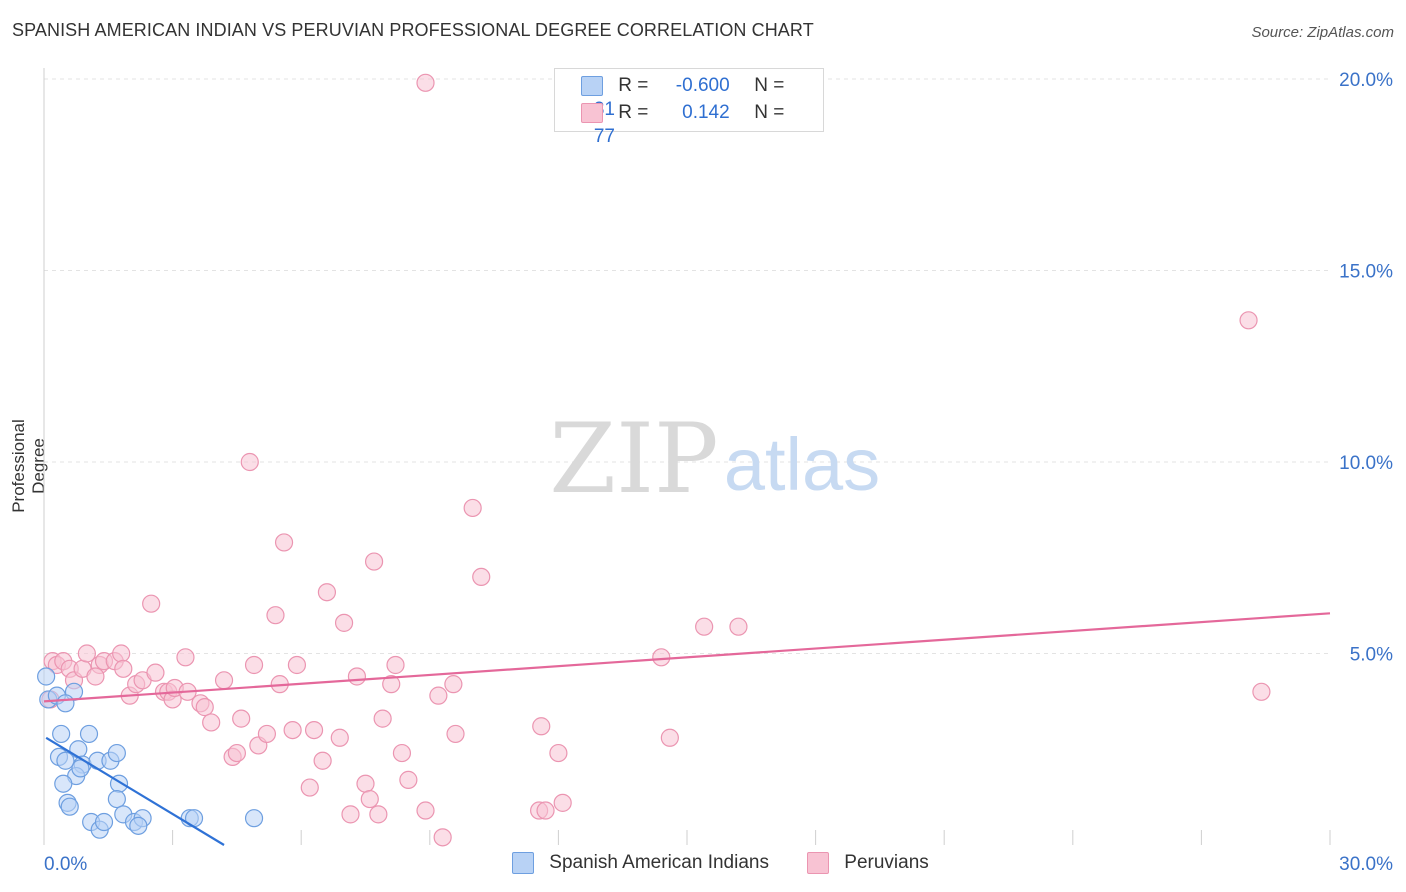 The height and width of the screenshot is (892, 1406). What do you see at coordinates (523, 863) in the screenshot?
I see `bottom-legend-swatch-blue` at bounding box center [523, 863].